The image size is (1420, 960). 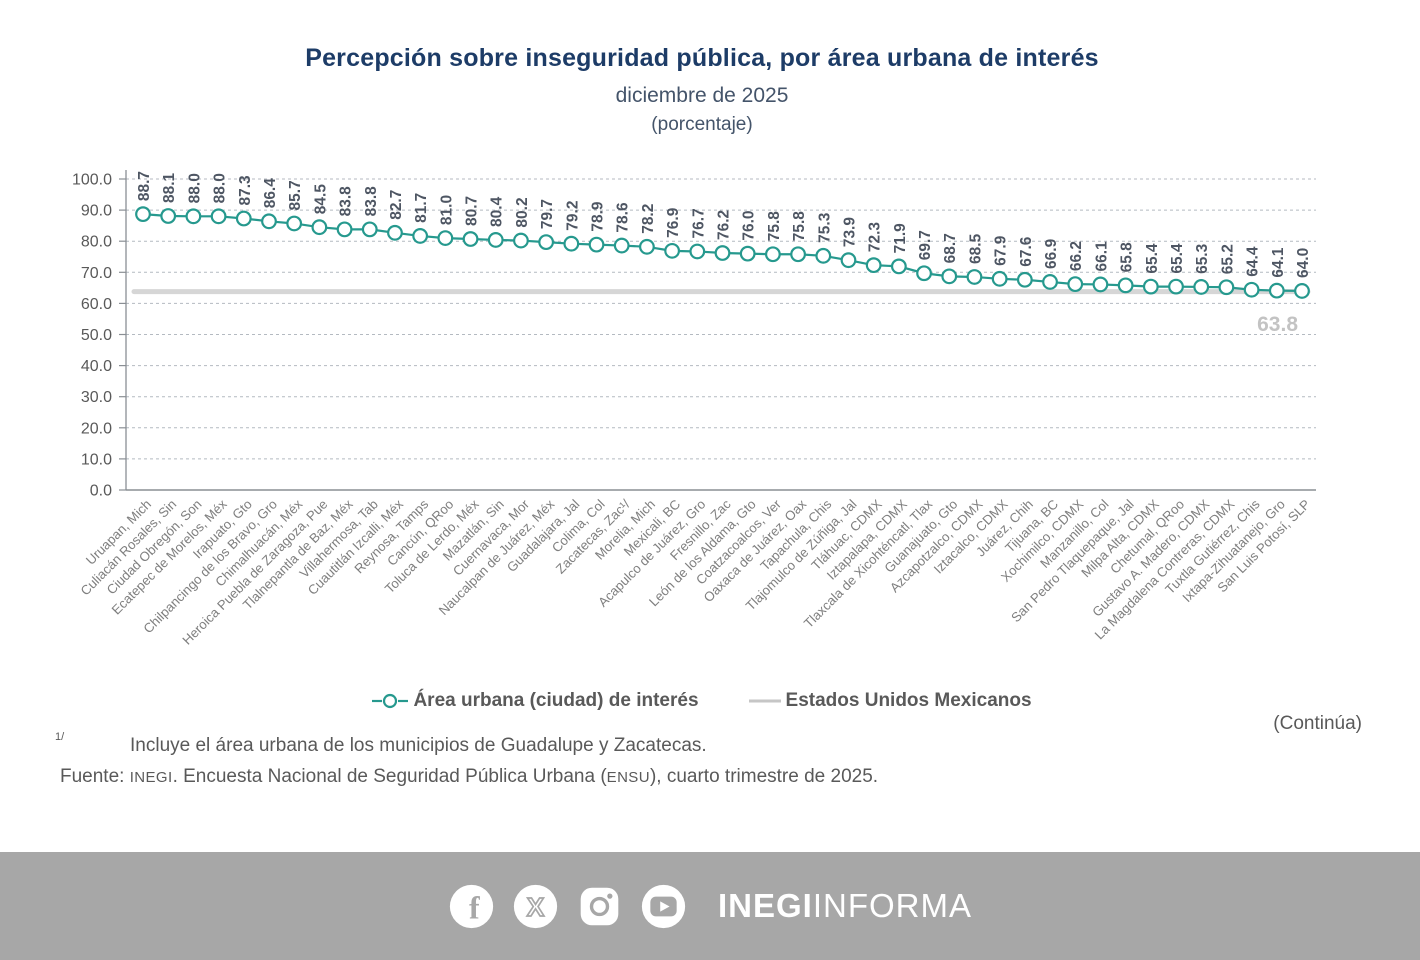 What do you see at coordinates (96, 428) in the screenshot?
I see `y-axis-label: 20.0` at bounding box center [96, 428].